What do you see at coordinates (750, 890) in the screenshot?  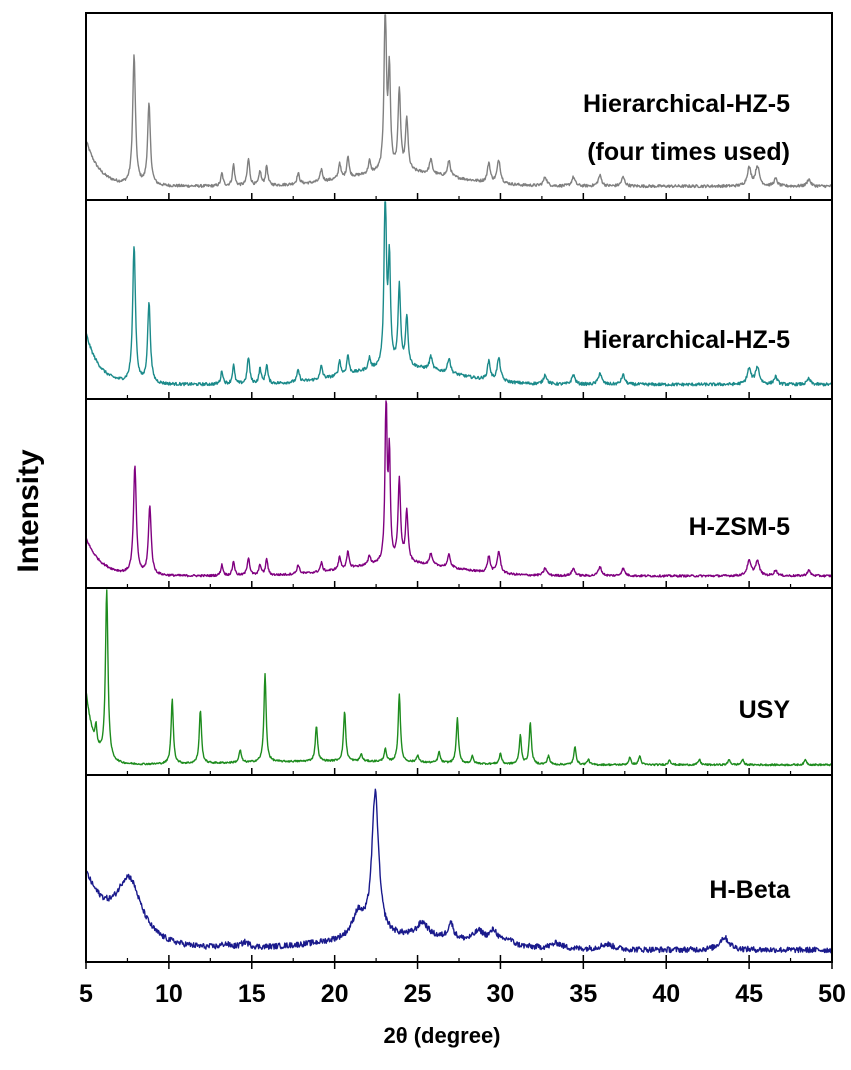 I see `series-label-5: H-Beta` at bounding box center [750, 890].